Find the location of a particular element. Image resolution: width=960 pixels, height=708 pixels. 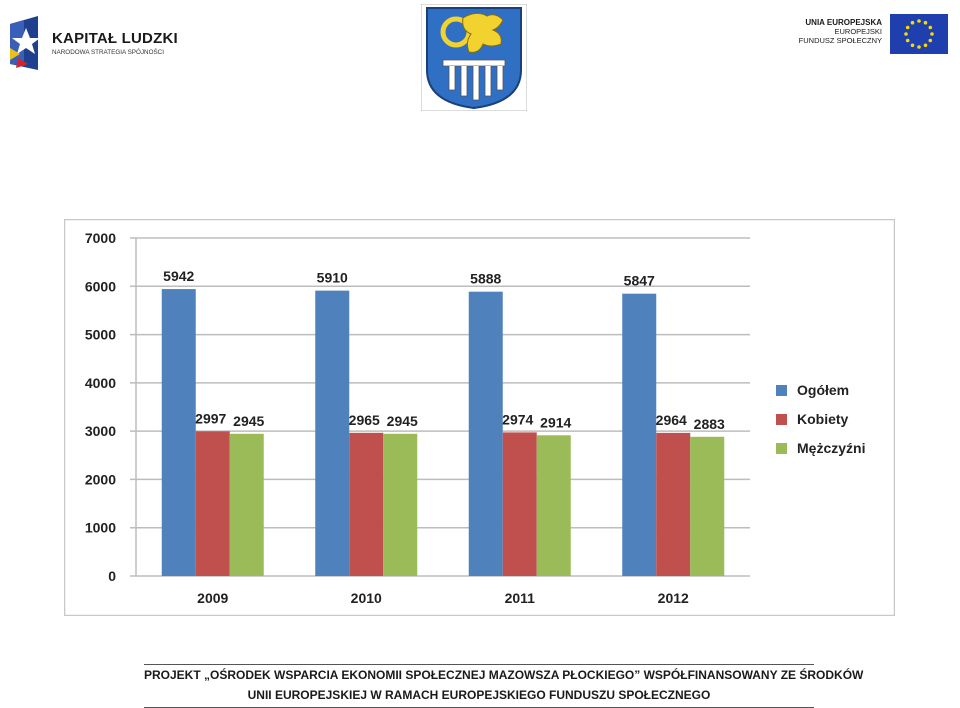

data-label: 5910 is located at coordinates (332, 278).